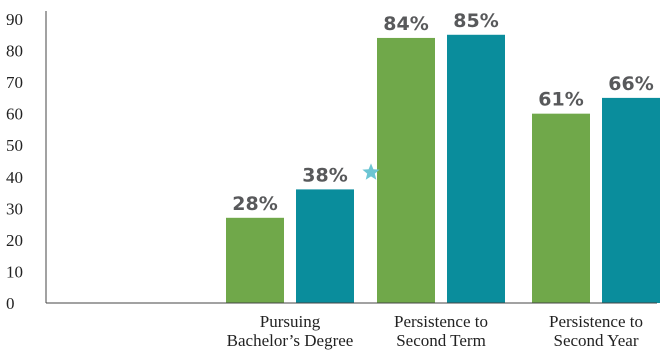 The image size is (671, 352). Describe the element at coordinates (14, 51) in the screenshot. I see `y-tick-label: 80` at that location.